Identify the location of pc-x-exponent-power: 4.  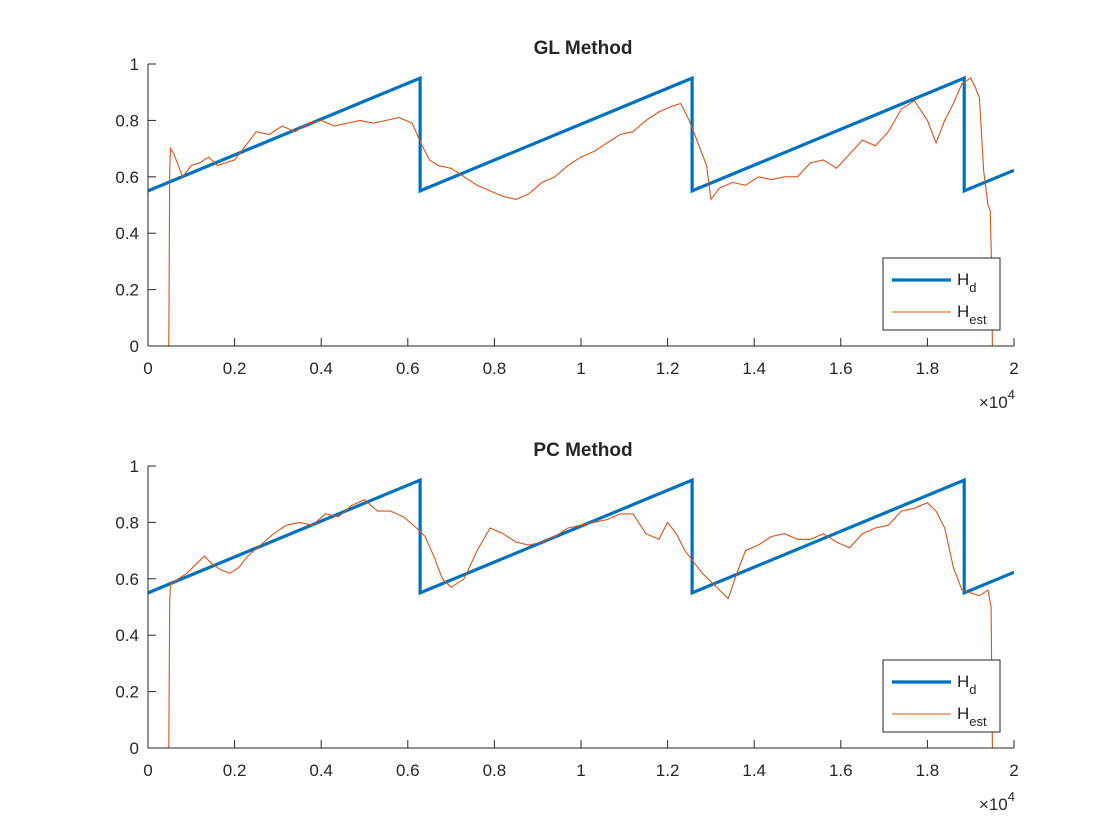
(1011, 796).